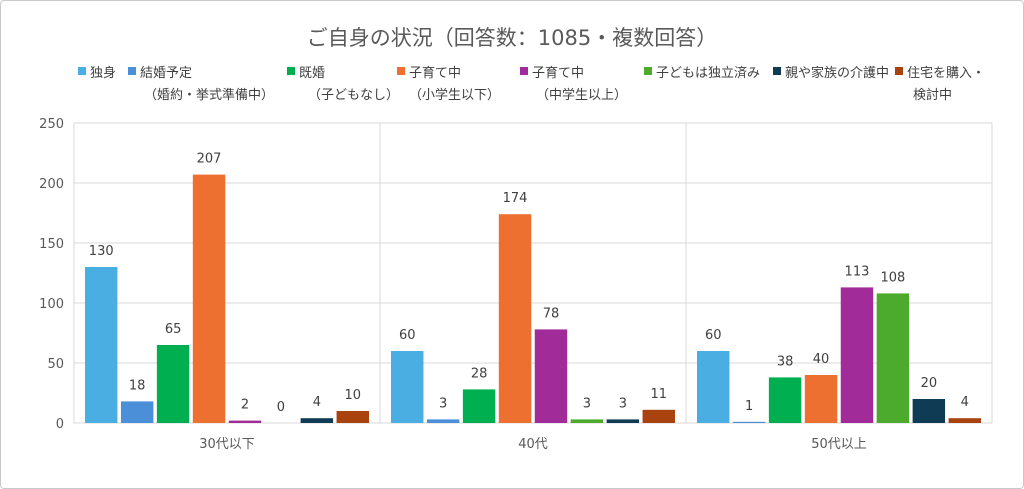  Describe the element at coordinates (892, 277) in the screenshot. I see `data-label: 108` at that location.